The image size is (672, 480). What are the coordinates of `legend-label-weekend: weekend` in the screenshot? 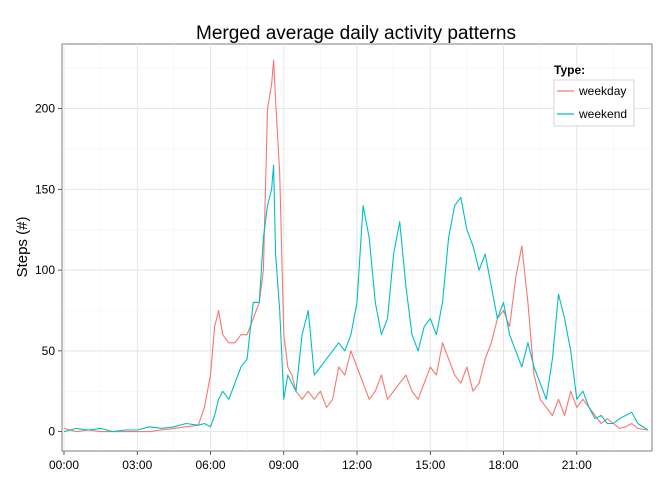 It's located at (602, 114).